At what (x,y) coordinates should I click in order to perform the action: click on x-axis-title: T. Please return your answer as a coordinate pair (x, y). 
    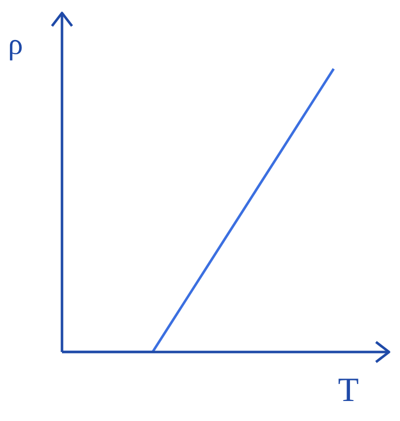
    Looking at the image, I should click on (348, 391).